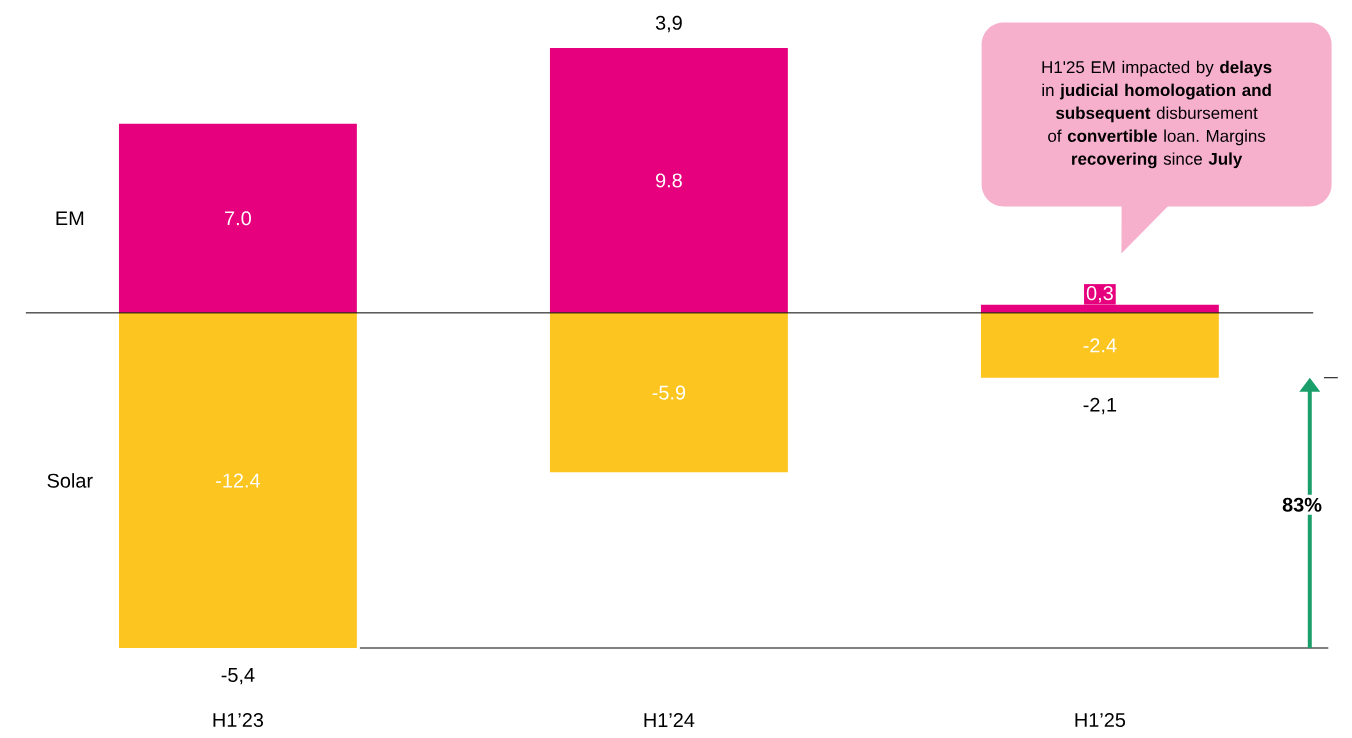 This screenshot has height=738, width=1352. Describe the element at coordinates (1100, 406) in the screenshot. I see `total-label: -2,1` at that location.